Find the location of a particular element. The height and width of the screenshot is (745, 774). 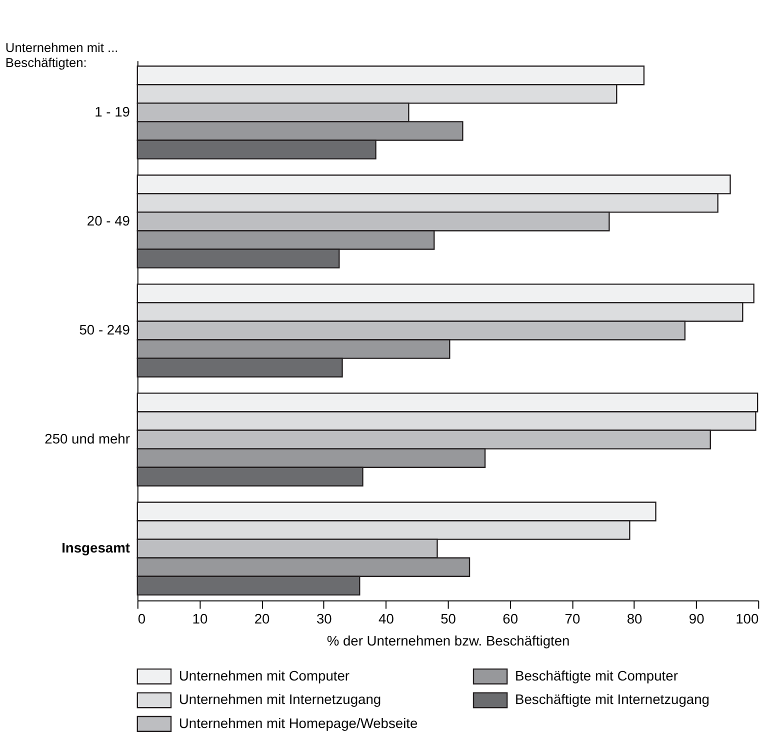

x-tick-label: 0 is located at coordinates (142, 618).